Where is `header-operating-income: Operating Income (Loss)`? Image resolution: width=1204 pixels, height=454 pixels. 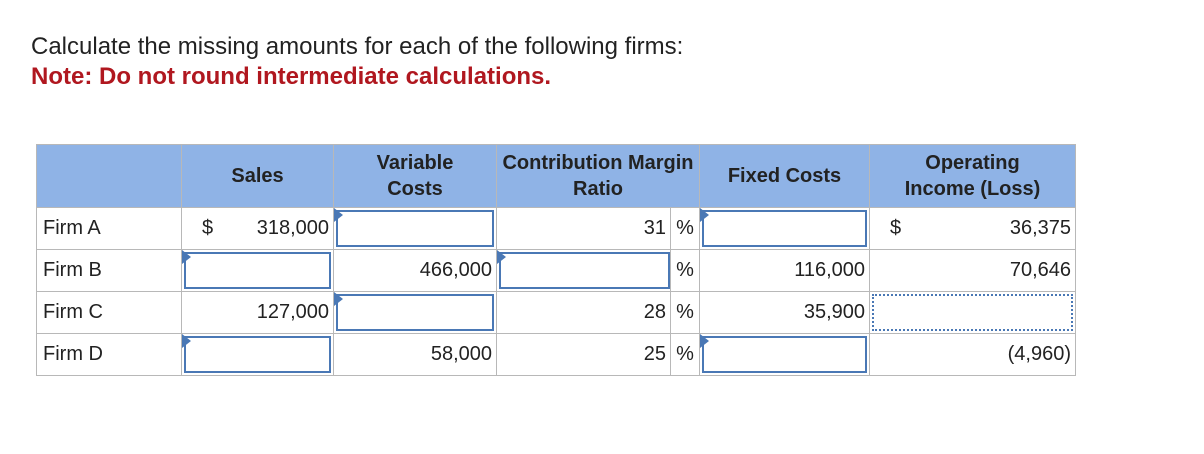
header-operating-income: Operating Income (Loss) is located at coordinates (972, 176).